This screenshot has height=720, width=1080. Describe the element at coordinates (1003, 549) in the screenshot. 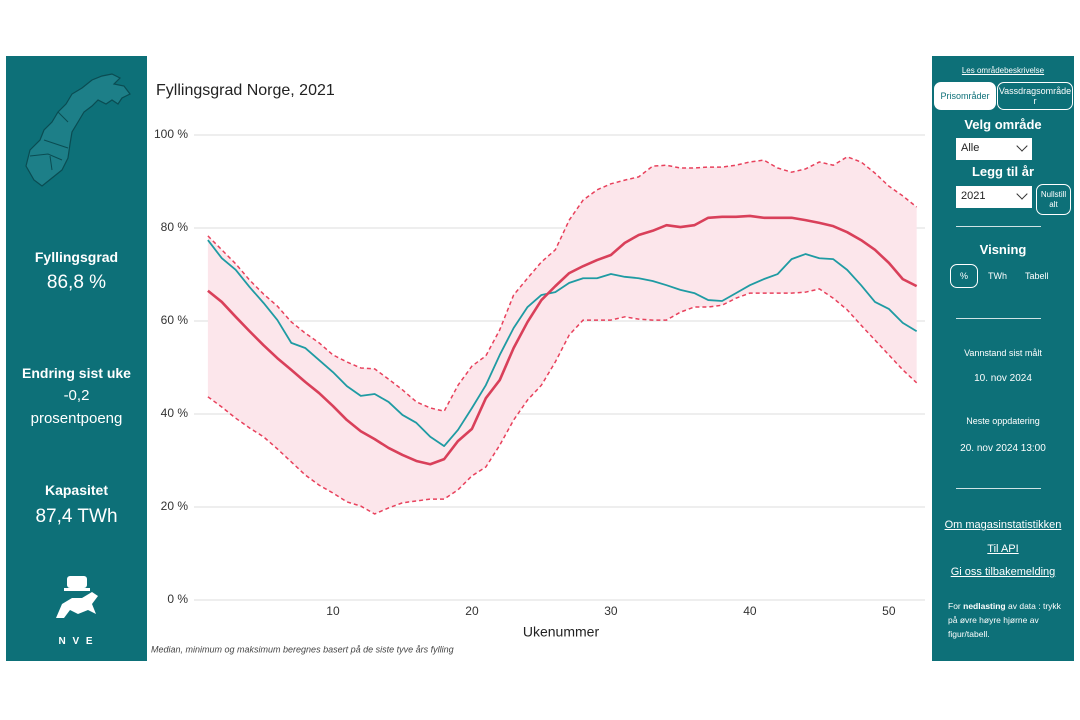

I see `api-link: Til API` at that location.